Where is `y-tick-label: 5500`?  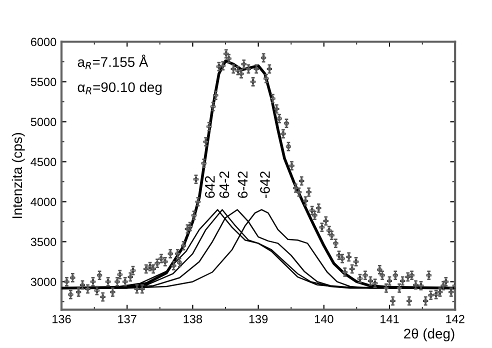
y-tick-label: 5500 is located at coordinates (43, 82).